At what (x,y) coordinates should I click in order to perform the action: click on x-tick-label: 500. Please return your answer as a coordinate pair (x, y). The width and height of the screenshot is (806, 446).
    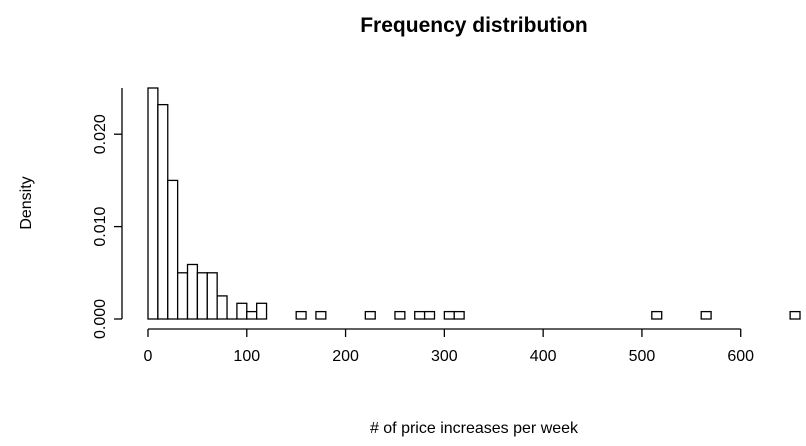
    Looking at the image, I should click on (642, 356).